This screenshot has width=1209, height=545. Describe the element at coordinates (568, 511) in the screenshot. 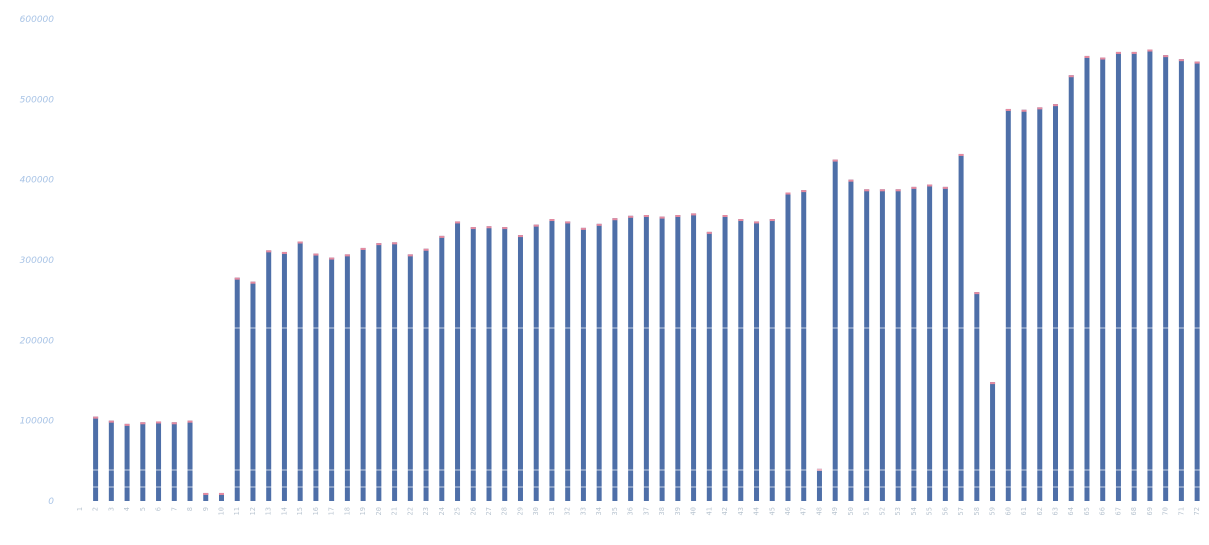

I see `x-tick-label: 32` at that location.